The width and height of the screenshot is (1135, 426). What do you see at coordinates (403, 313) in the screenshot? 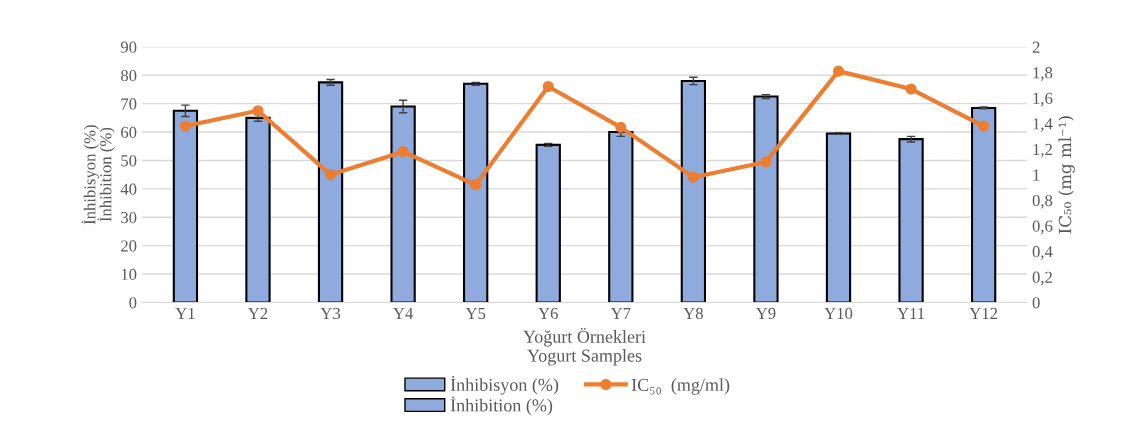
I see `x-tick-label: Y4` at bounding box center [403, 313].